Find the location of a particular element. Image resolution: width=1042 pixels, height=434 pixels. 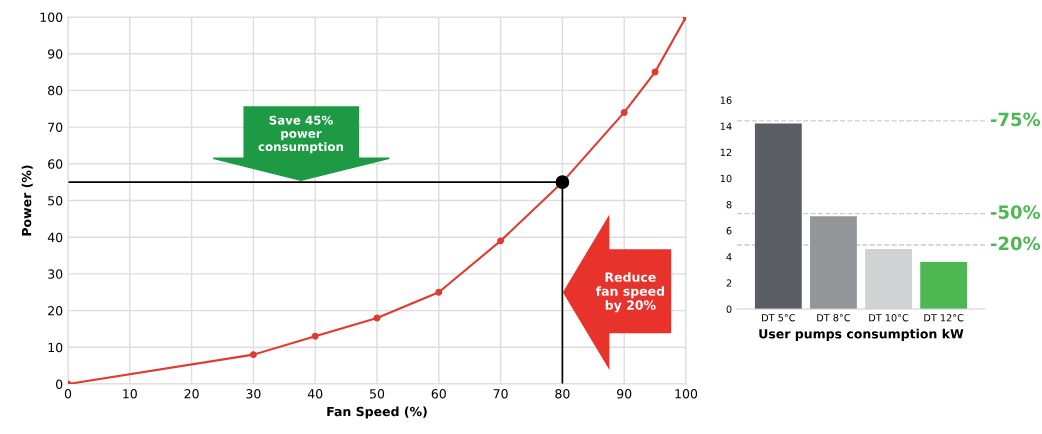

text: -75% is located at coordinates (1015, 119).